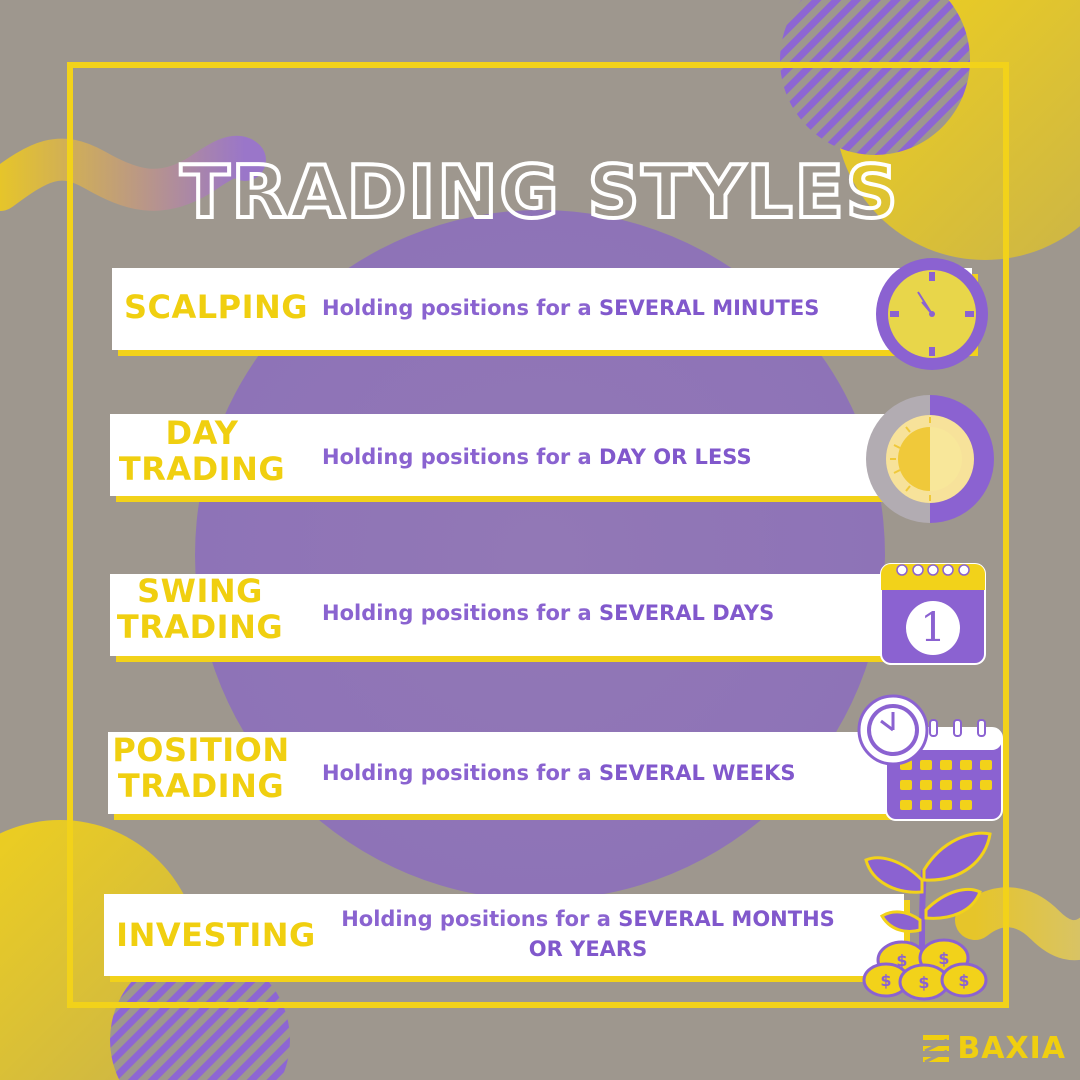 The width and height of the screenshot is (1080, 1080). Describe the element at coordinates (927, 916) in the screenshot. I see `plant-coins-icon: $ $ $ $ $` at that location.